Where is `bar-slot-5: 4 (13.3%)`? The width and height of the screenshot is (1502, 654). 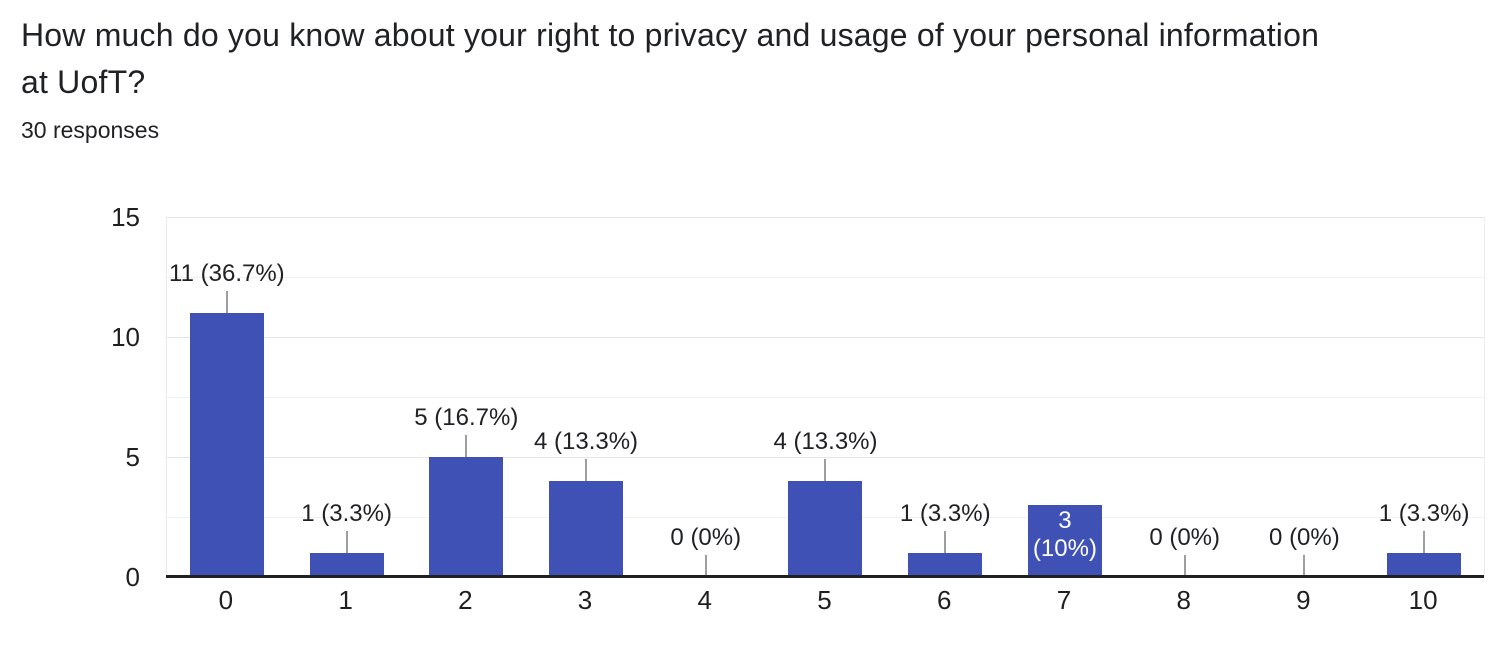
bar-slot-5: 4 (13.3%) is located at coordinates (826, 397).